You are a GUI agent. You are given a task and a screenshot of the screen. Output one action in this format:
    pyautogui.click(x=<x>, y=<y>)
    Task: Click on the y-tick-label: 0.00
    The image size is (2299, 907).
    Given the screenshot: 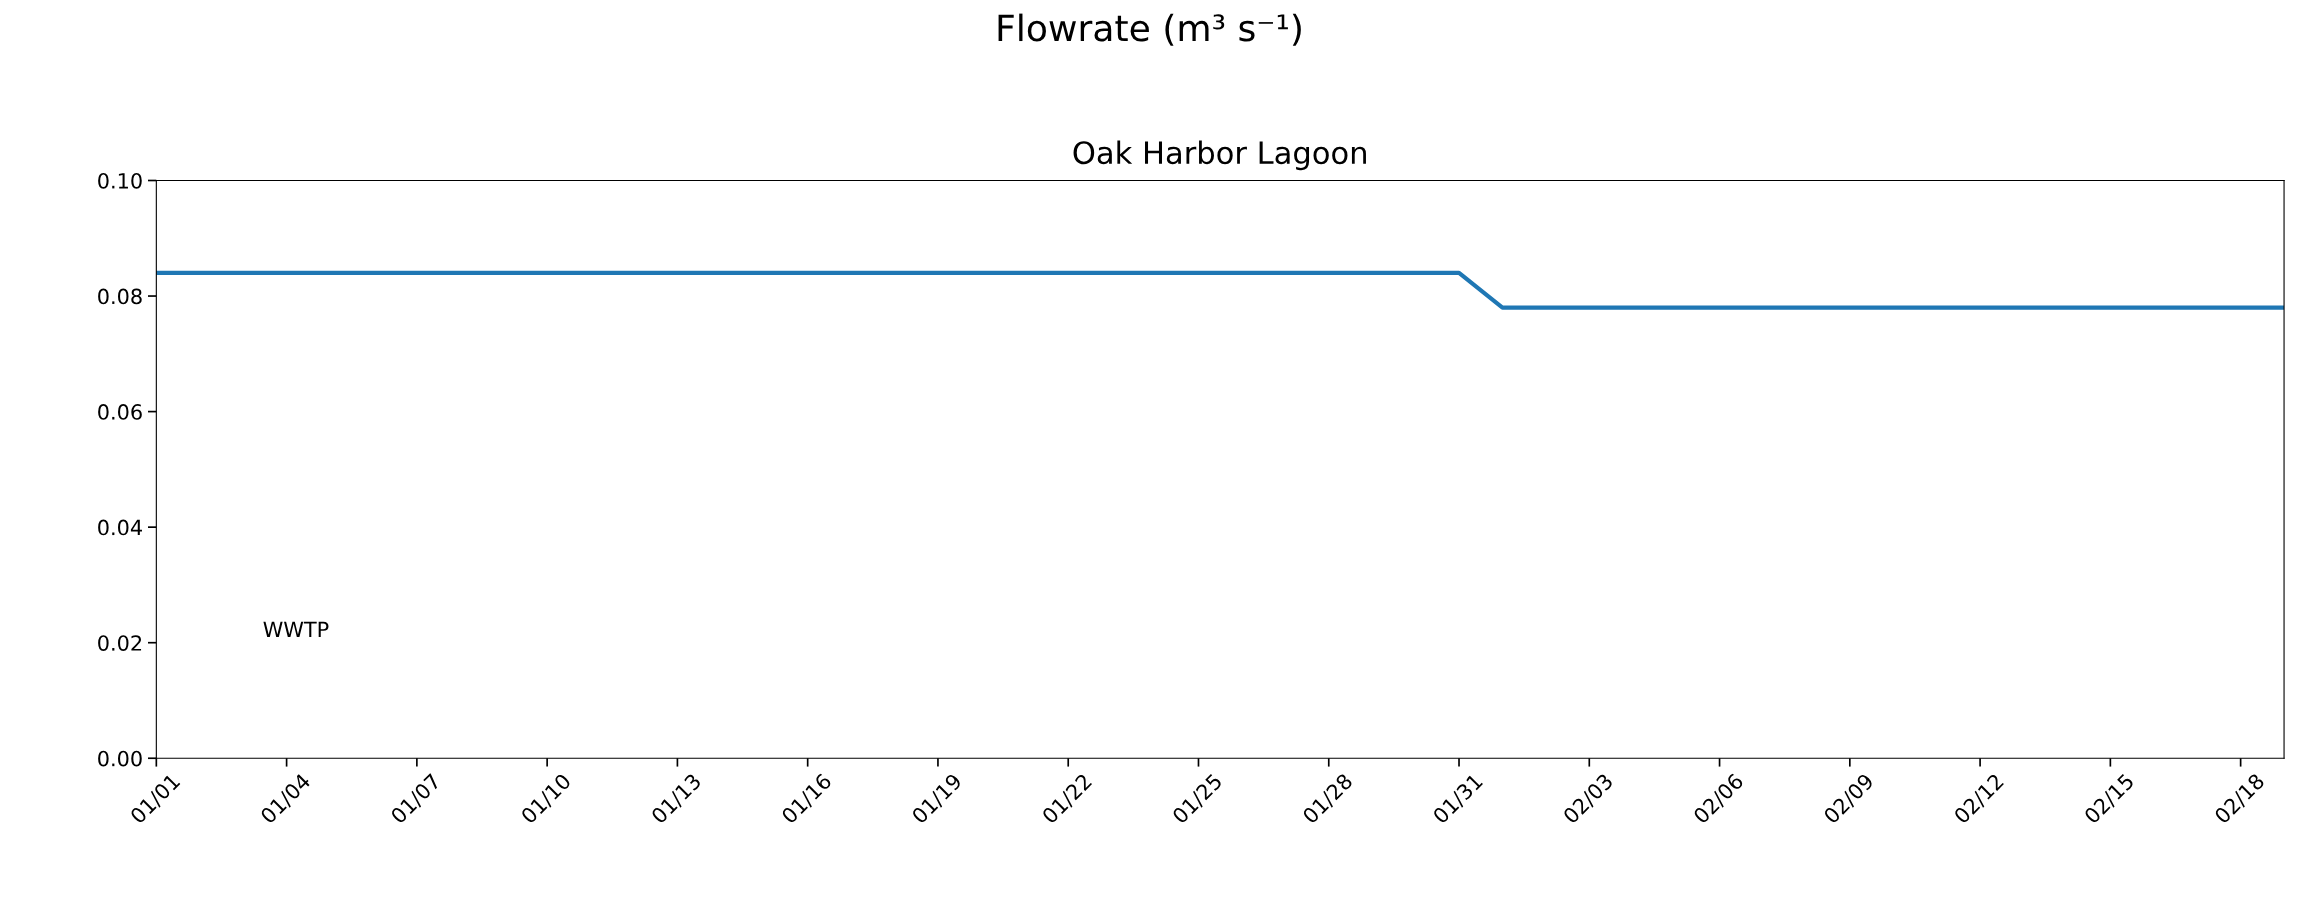 What is the action you would take?
    pyautogui.click(x=120, y=758)
    